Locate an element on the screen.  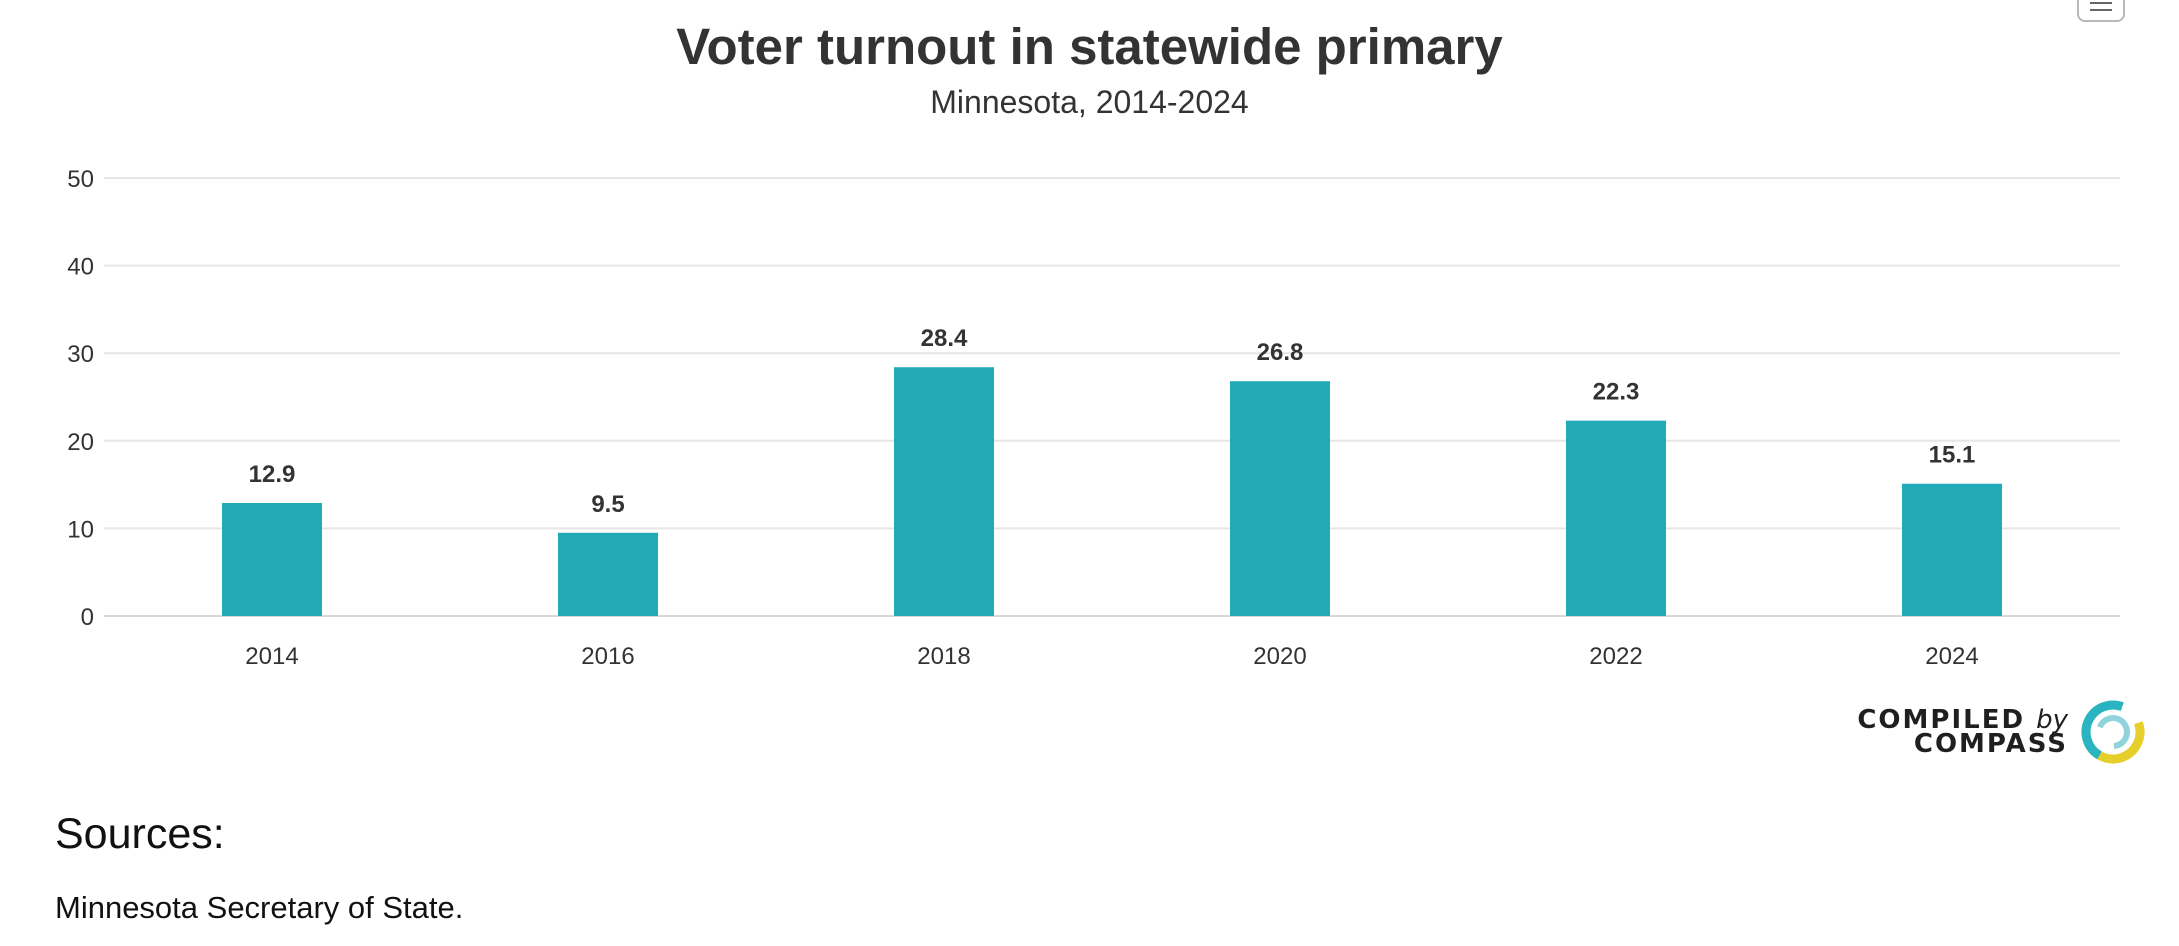
chart-menu-button is located at coordinates (2101, 11).